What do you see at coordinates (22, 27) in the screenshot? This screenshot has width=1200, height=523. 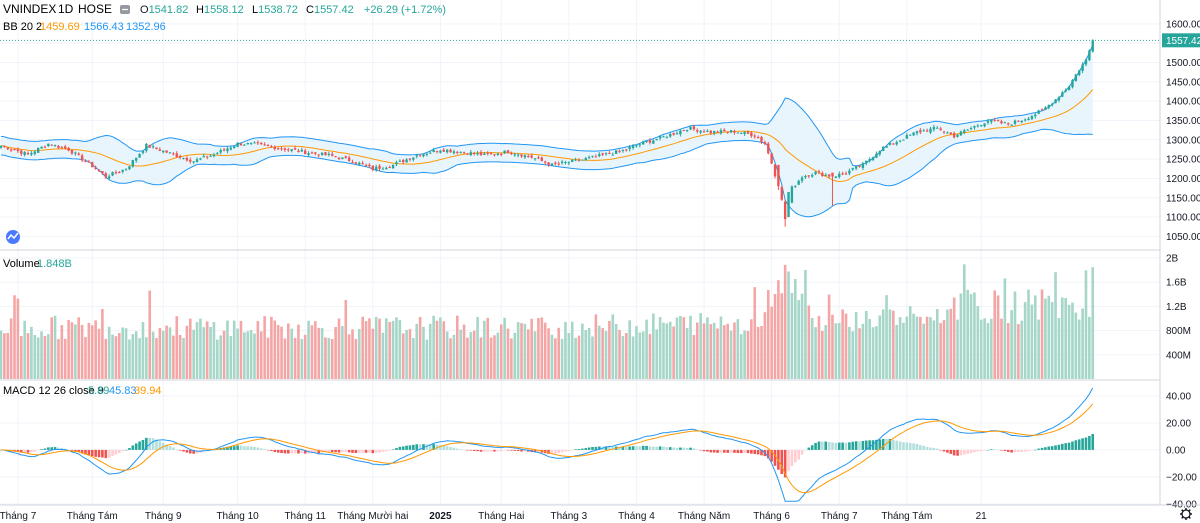 I see `bb-legend: BB 20 2` at bounding box center [22, 27].